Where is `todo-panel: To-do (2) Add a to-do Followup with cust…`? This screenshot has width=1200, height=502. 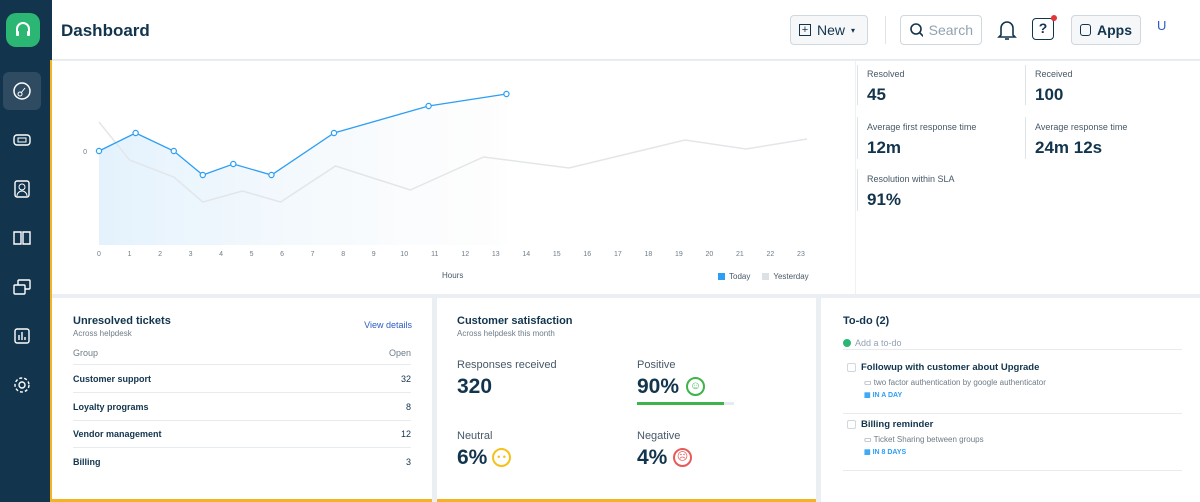
todo-panel: To-do (2) Add a to-do Followup with cust… is located at coordinates (1010, 400).